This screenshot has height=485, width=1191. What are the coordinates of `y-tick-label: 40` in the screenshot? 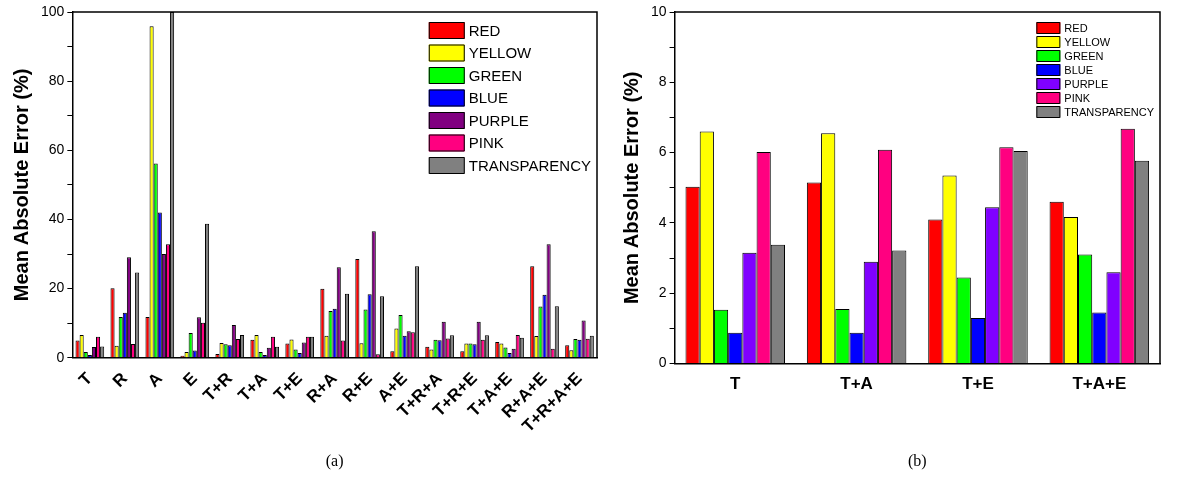 It's located at (56, 218).